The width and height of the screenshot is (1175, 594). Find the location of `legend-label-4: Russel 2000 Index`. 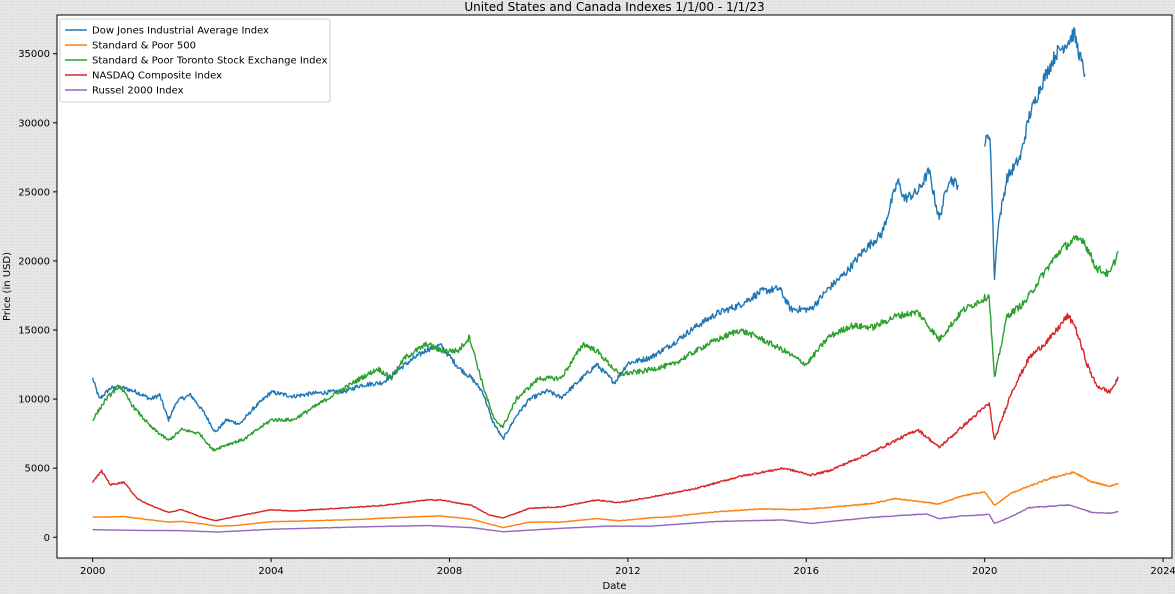

legend-label-4: Russel 2000 Index is located at coordinates (138, 91).